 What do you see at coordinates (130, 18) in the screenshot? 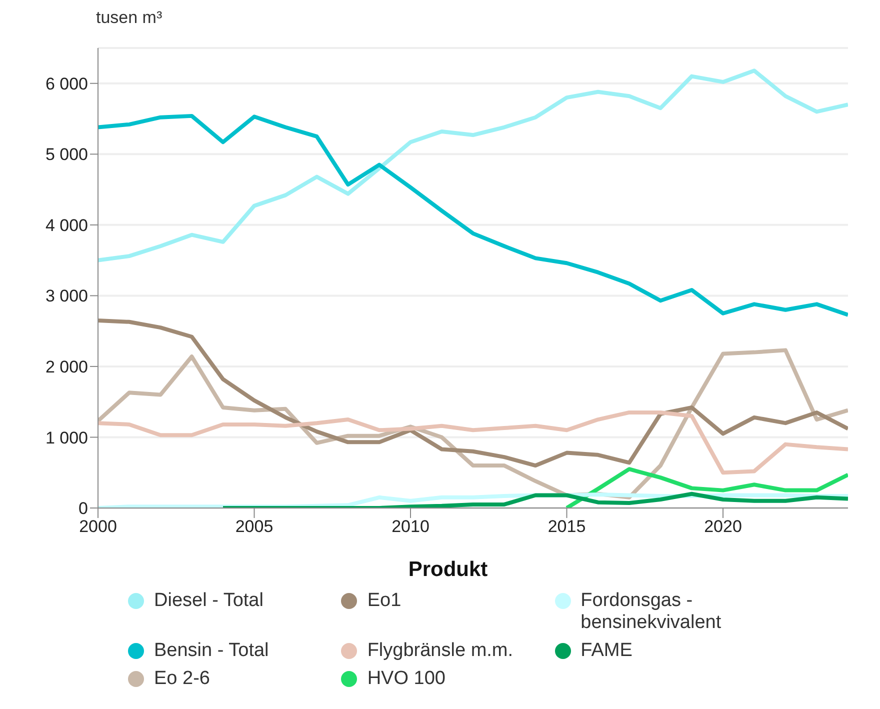
I see `y-axis-title: tusen m³` at bounding box center [130, 18].